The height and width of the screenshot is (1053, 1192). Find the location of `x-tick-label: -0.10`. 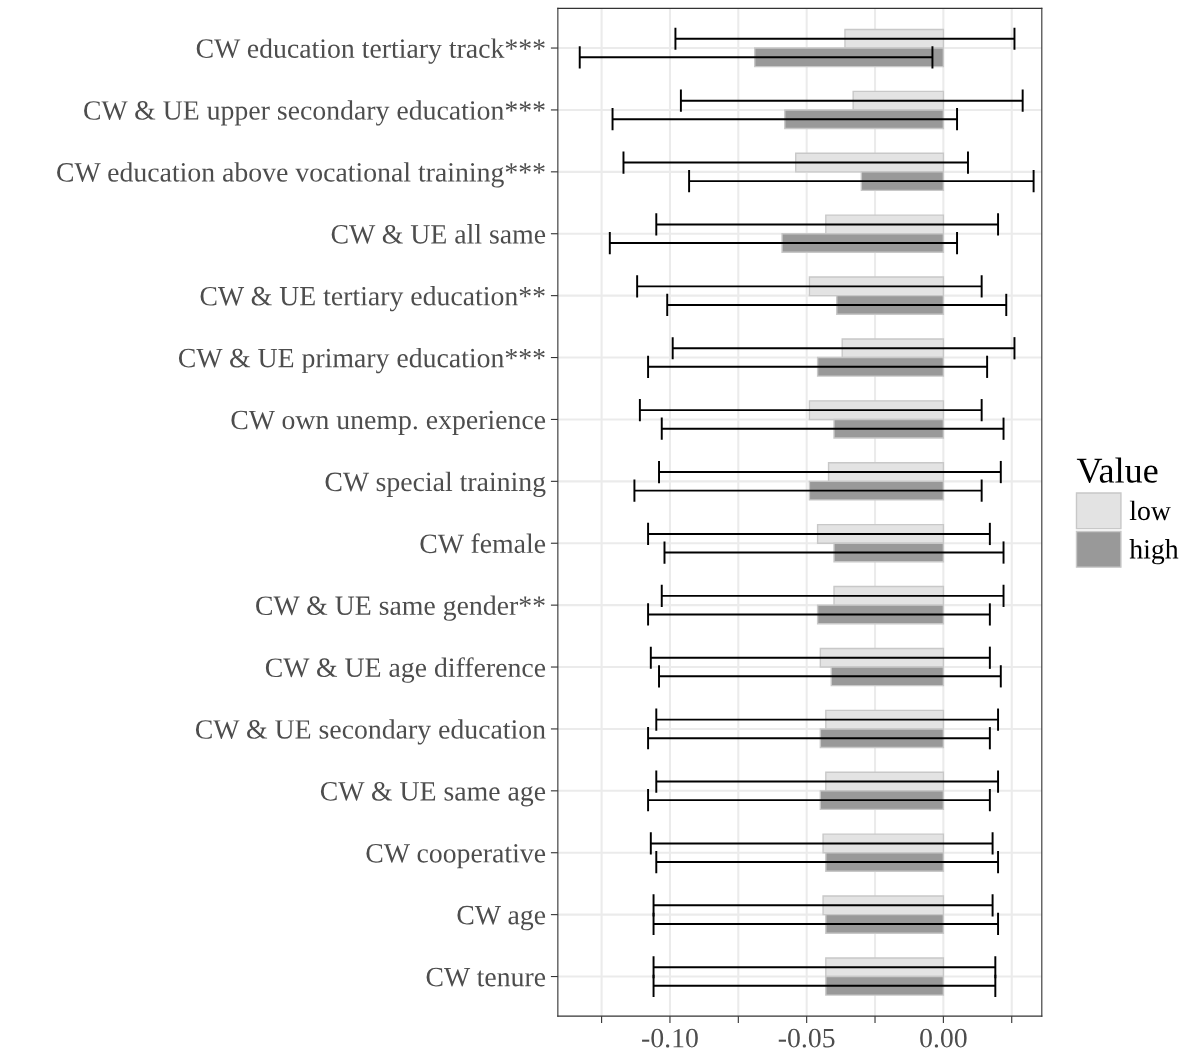

x-tick-label: -0.10 is located at coordinates (670, 1038).